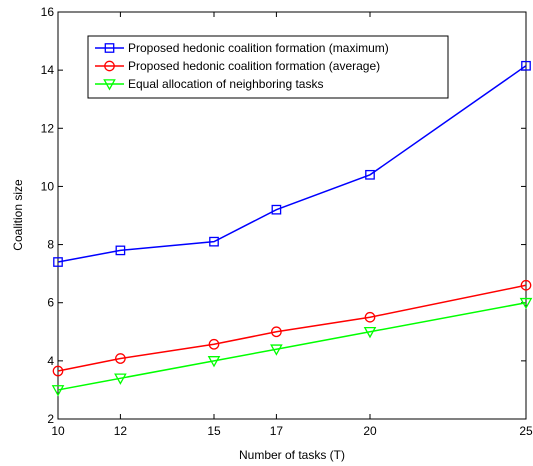 The width and height of the screenshot is (533, 466). Describe the element at coordinates (48, 186) in the screenshot. I see `y-tick-label: 10` at that location.